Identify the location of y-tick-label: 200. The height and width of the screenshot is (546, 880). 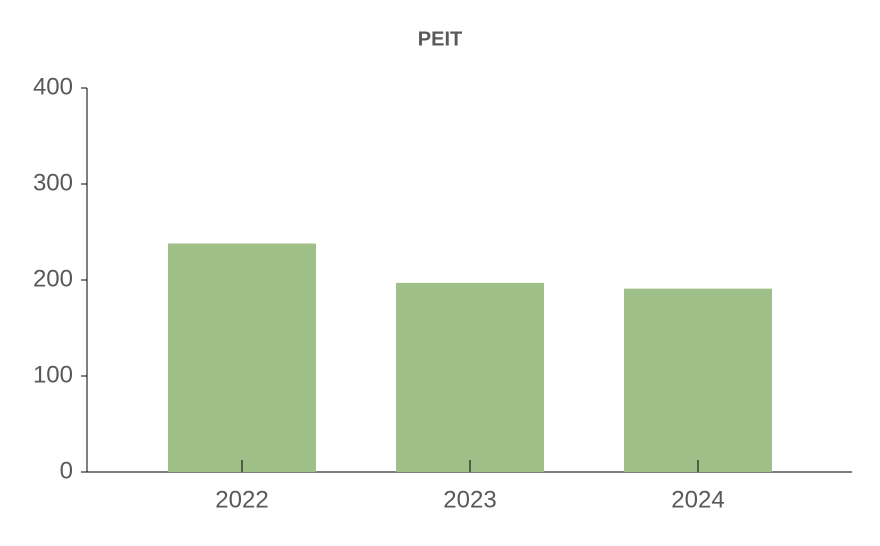
(53, 278).